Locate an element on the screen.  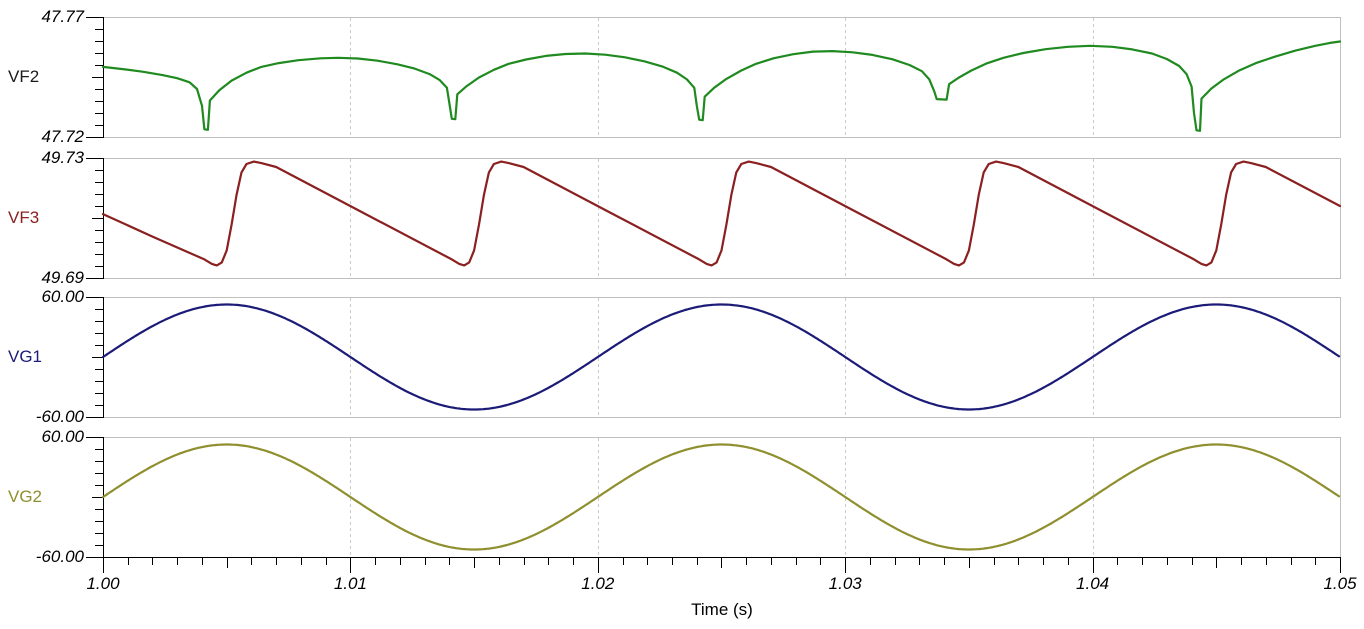
x-tick-label-1.01: 1.01 is located at coordinates (350, 583).